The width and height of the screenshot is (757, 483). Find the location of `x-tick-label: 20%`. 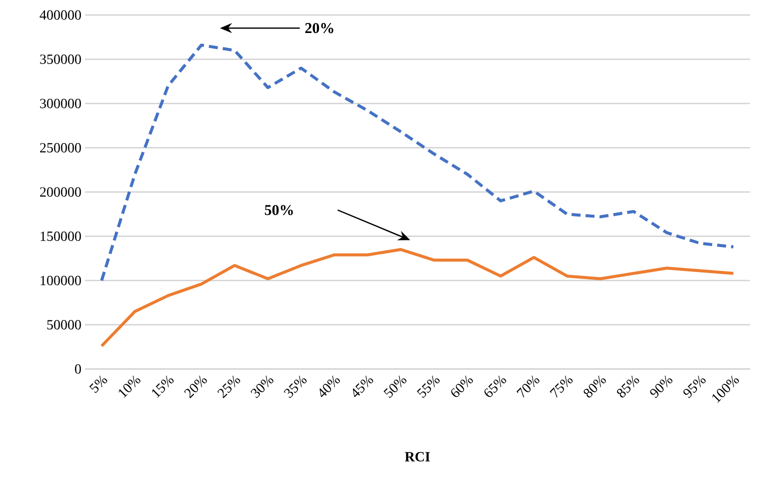

x-tick-label: 20% is located at coordinates (195, 387).